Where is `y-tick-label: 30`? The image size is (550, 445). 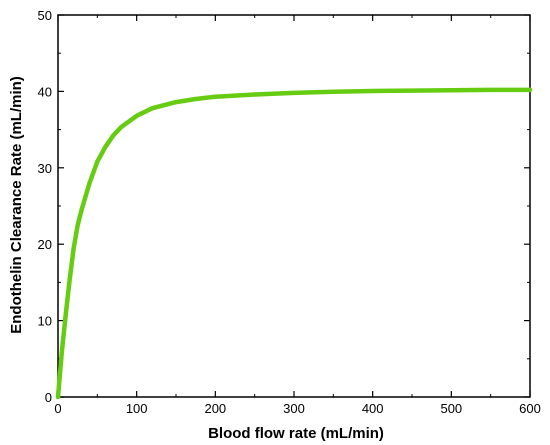
y-tick-label: 30 is located at coordinates (45, 168).